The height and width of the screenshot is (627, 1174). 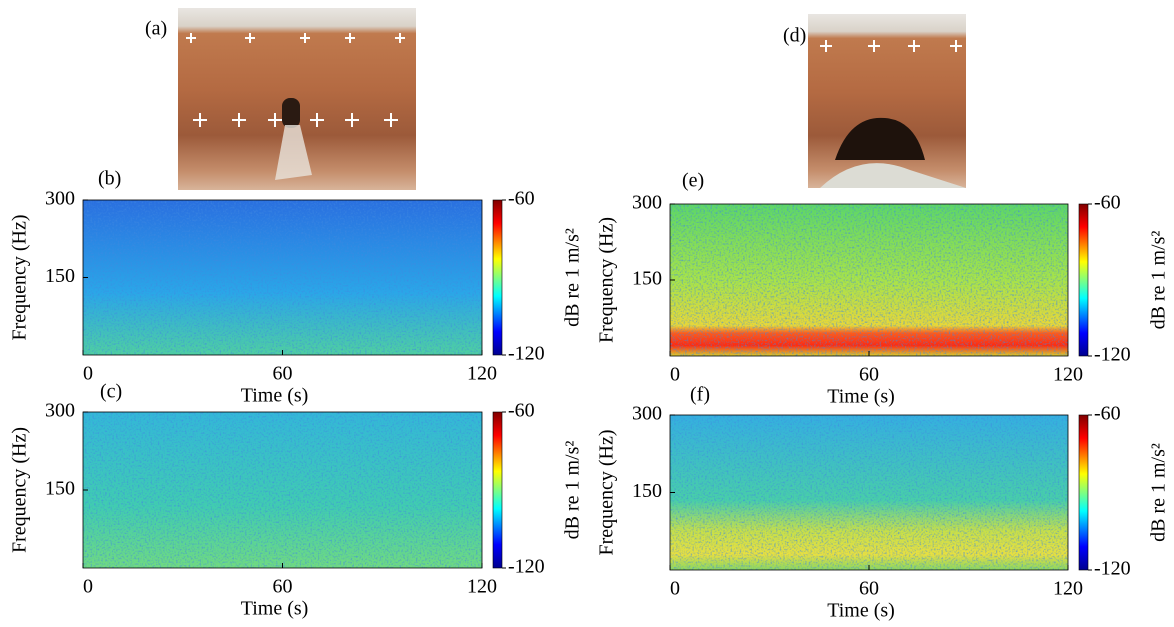 What do you see at coordinates (156, 29) in the screenshot?
I see `panel-label: (a)` at bounding box center [156, 29].